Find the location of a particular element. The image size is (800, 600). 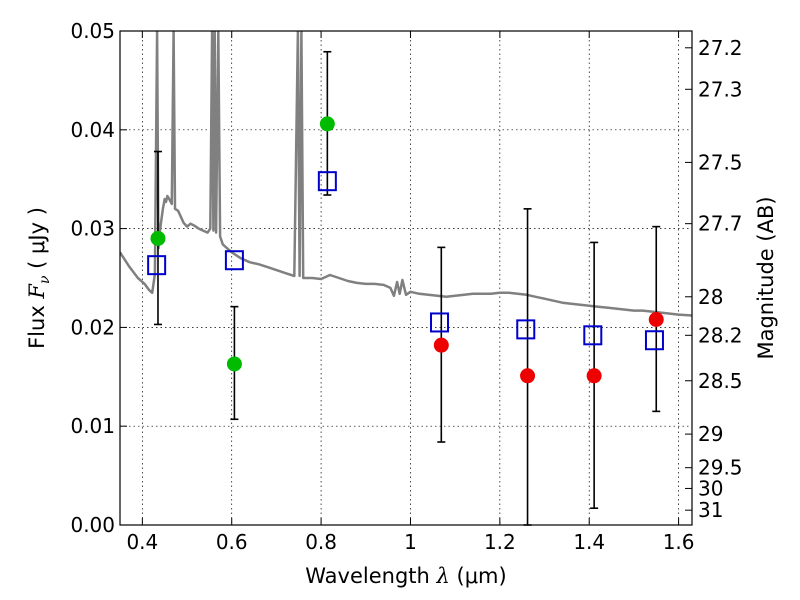

y2-tick-label: 30 is located at coordinates (710, 488).